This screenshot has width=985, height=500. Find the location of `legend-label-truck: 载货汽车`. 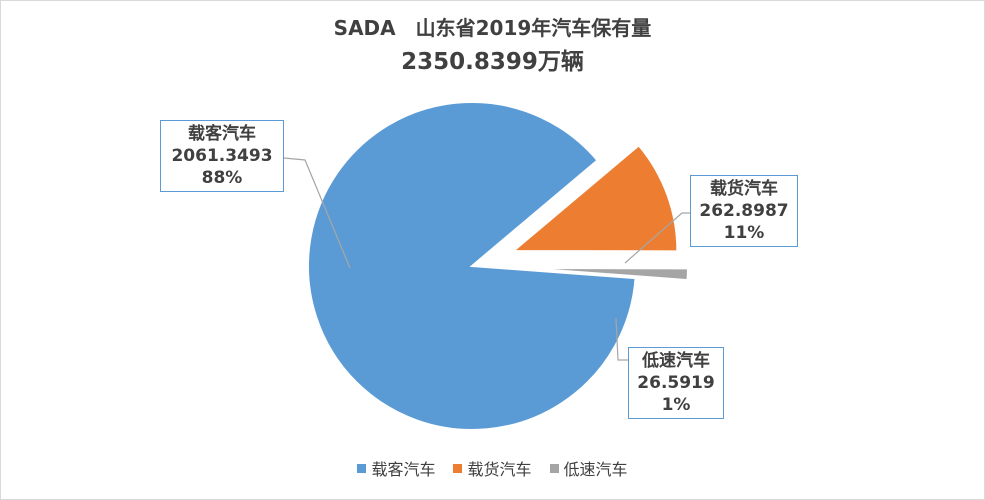

legend-label-truck: 载货汽车 is located at coordinates (499, 469).